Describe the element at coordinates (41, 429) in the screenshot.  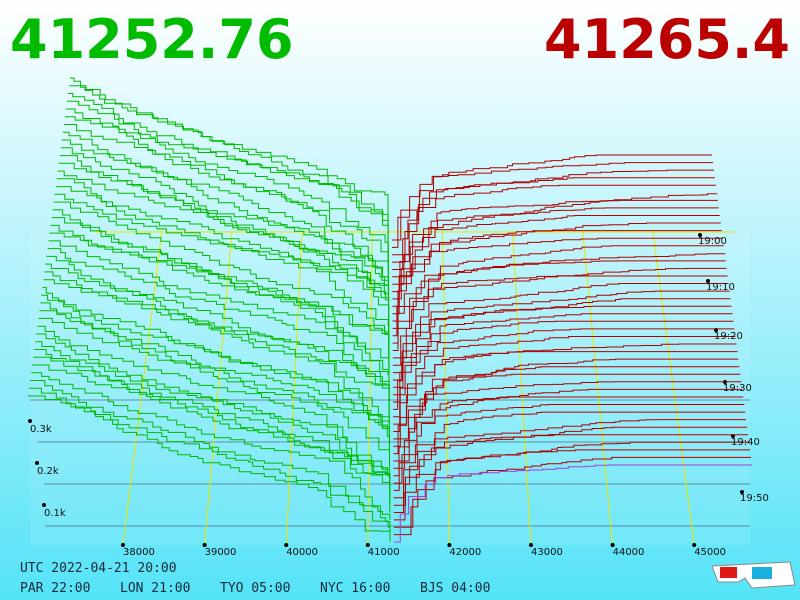
I see `depth-label: 0.3k` at that location.